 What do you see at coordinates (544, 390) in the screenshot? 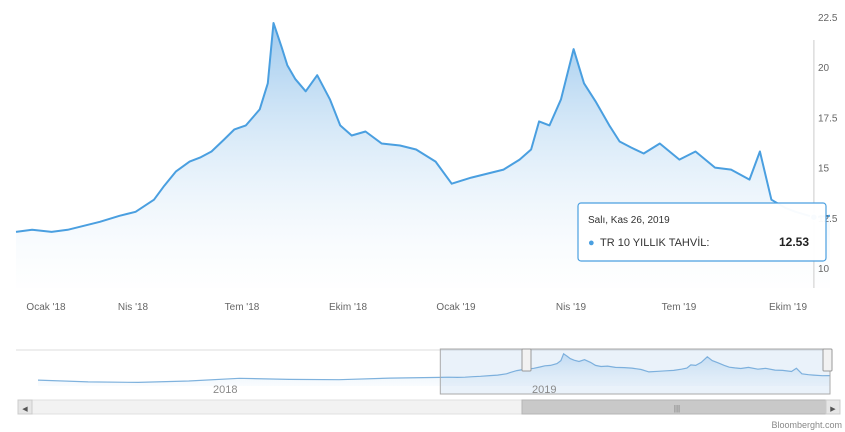
I see `navigator-year-2019: 2019` at bounding box center [544, 390].